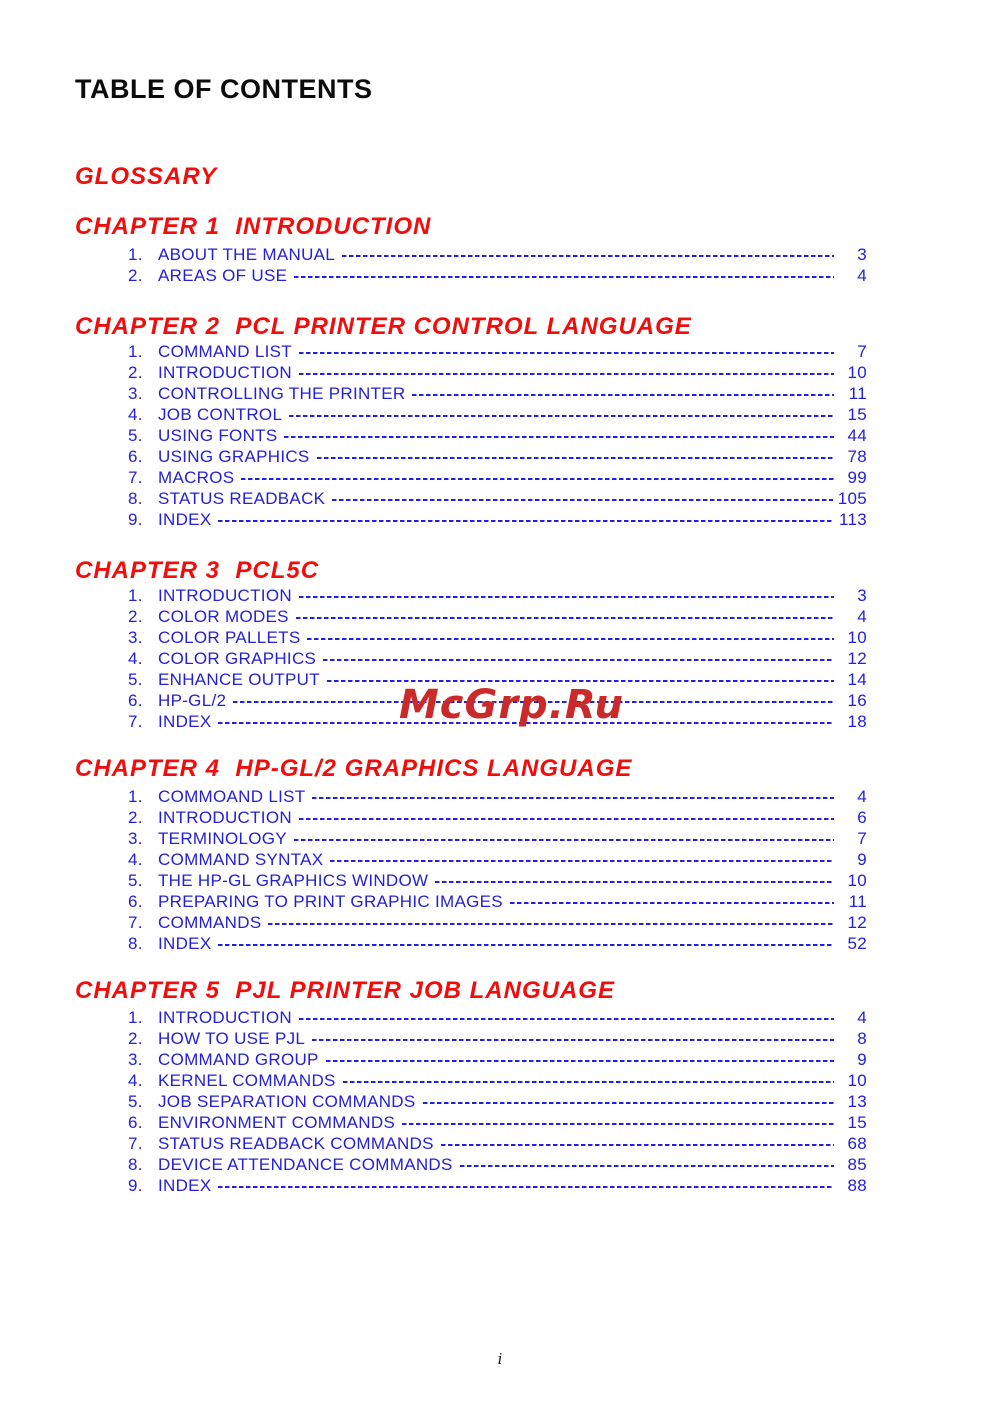  What do you see at coordinates (282, 393) in the screenshot?
I see `toc-entry-label: CONTROLLING THE PRINTER` at bounding box center [282, 393].